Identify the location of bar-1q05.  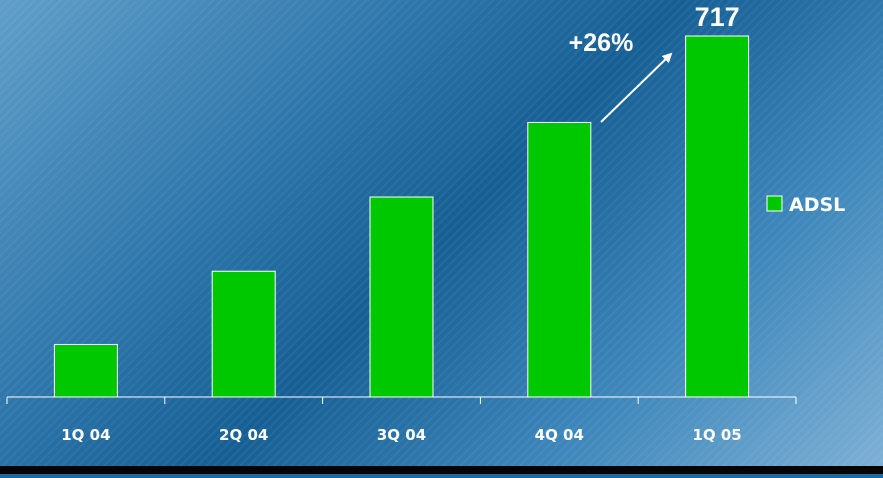
(717, 216).